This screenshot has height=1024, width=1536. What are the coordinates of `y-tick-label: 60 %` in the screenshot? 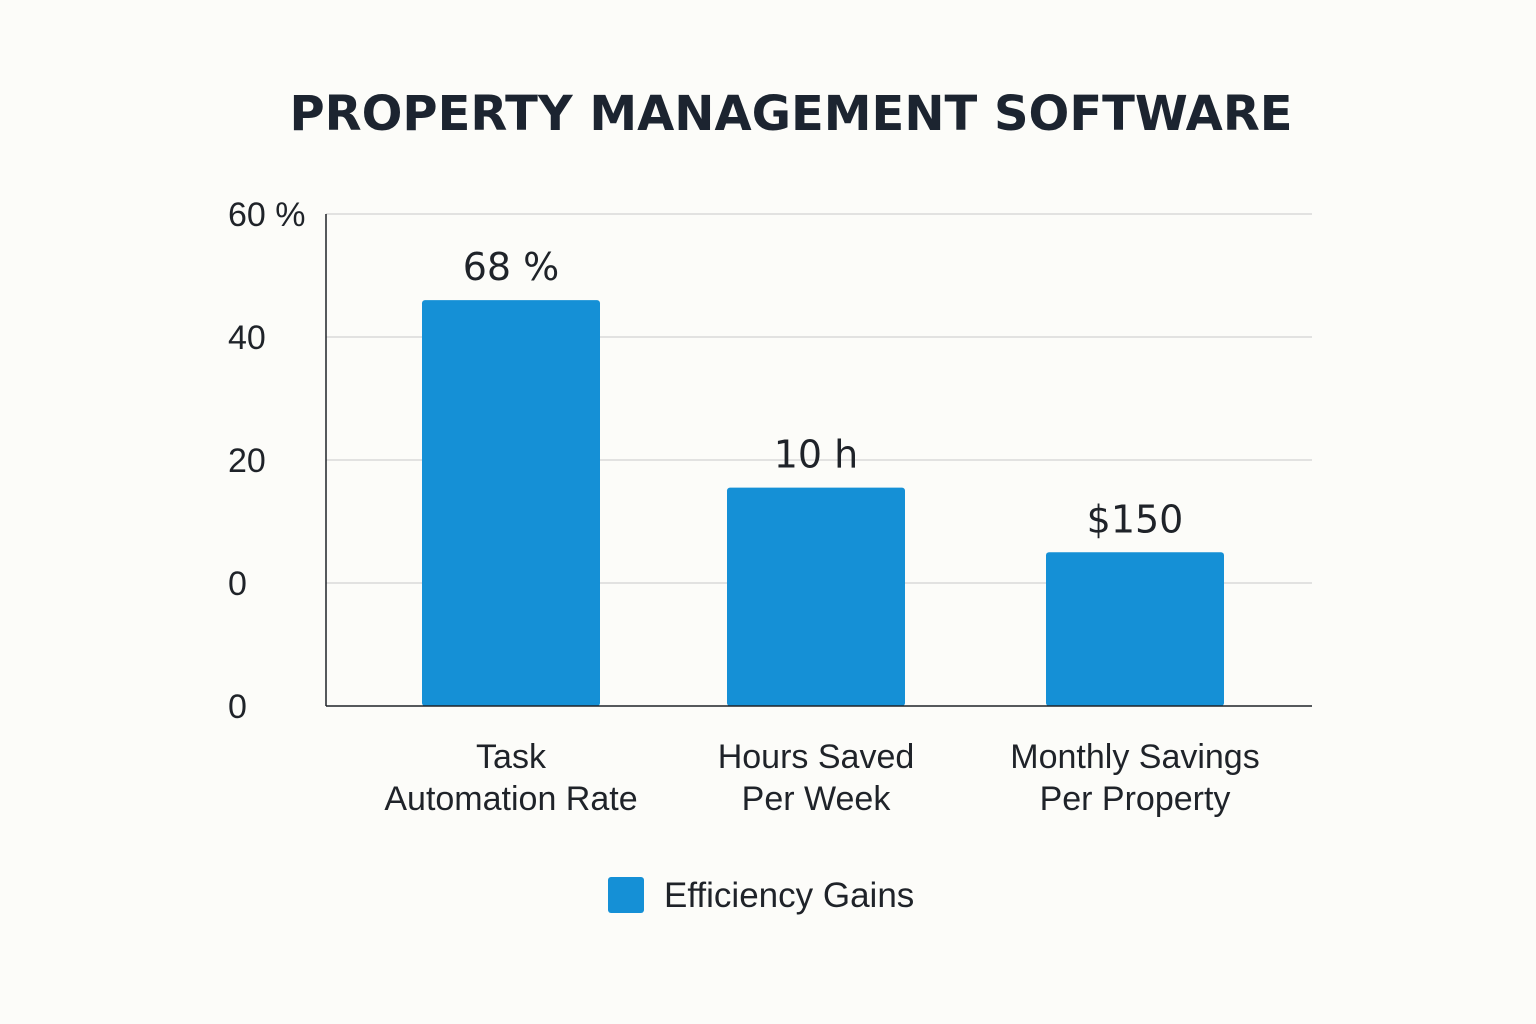 It's located at (267, 215).